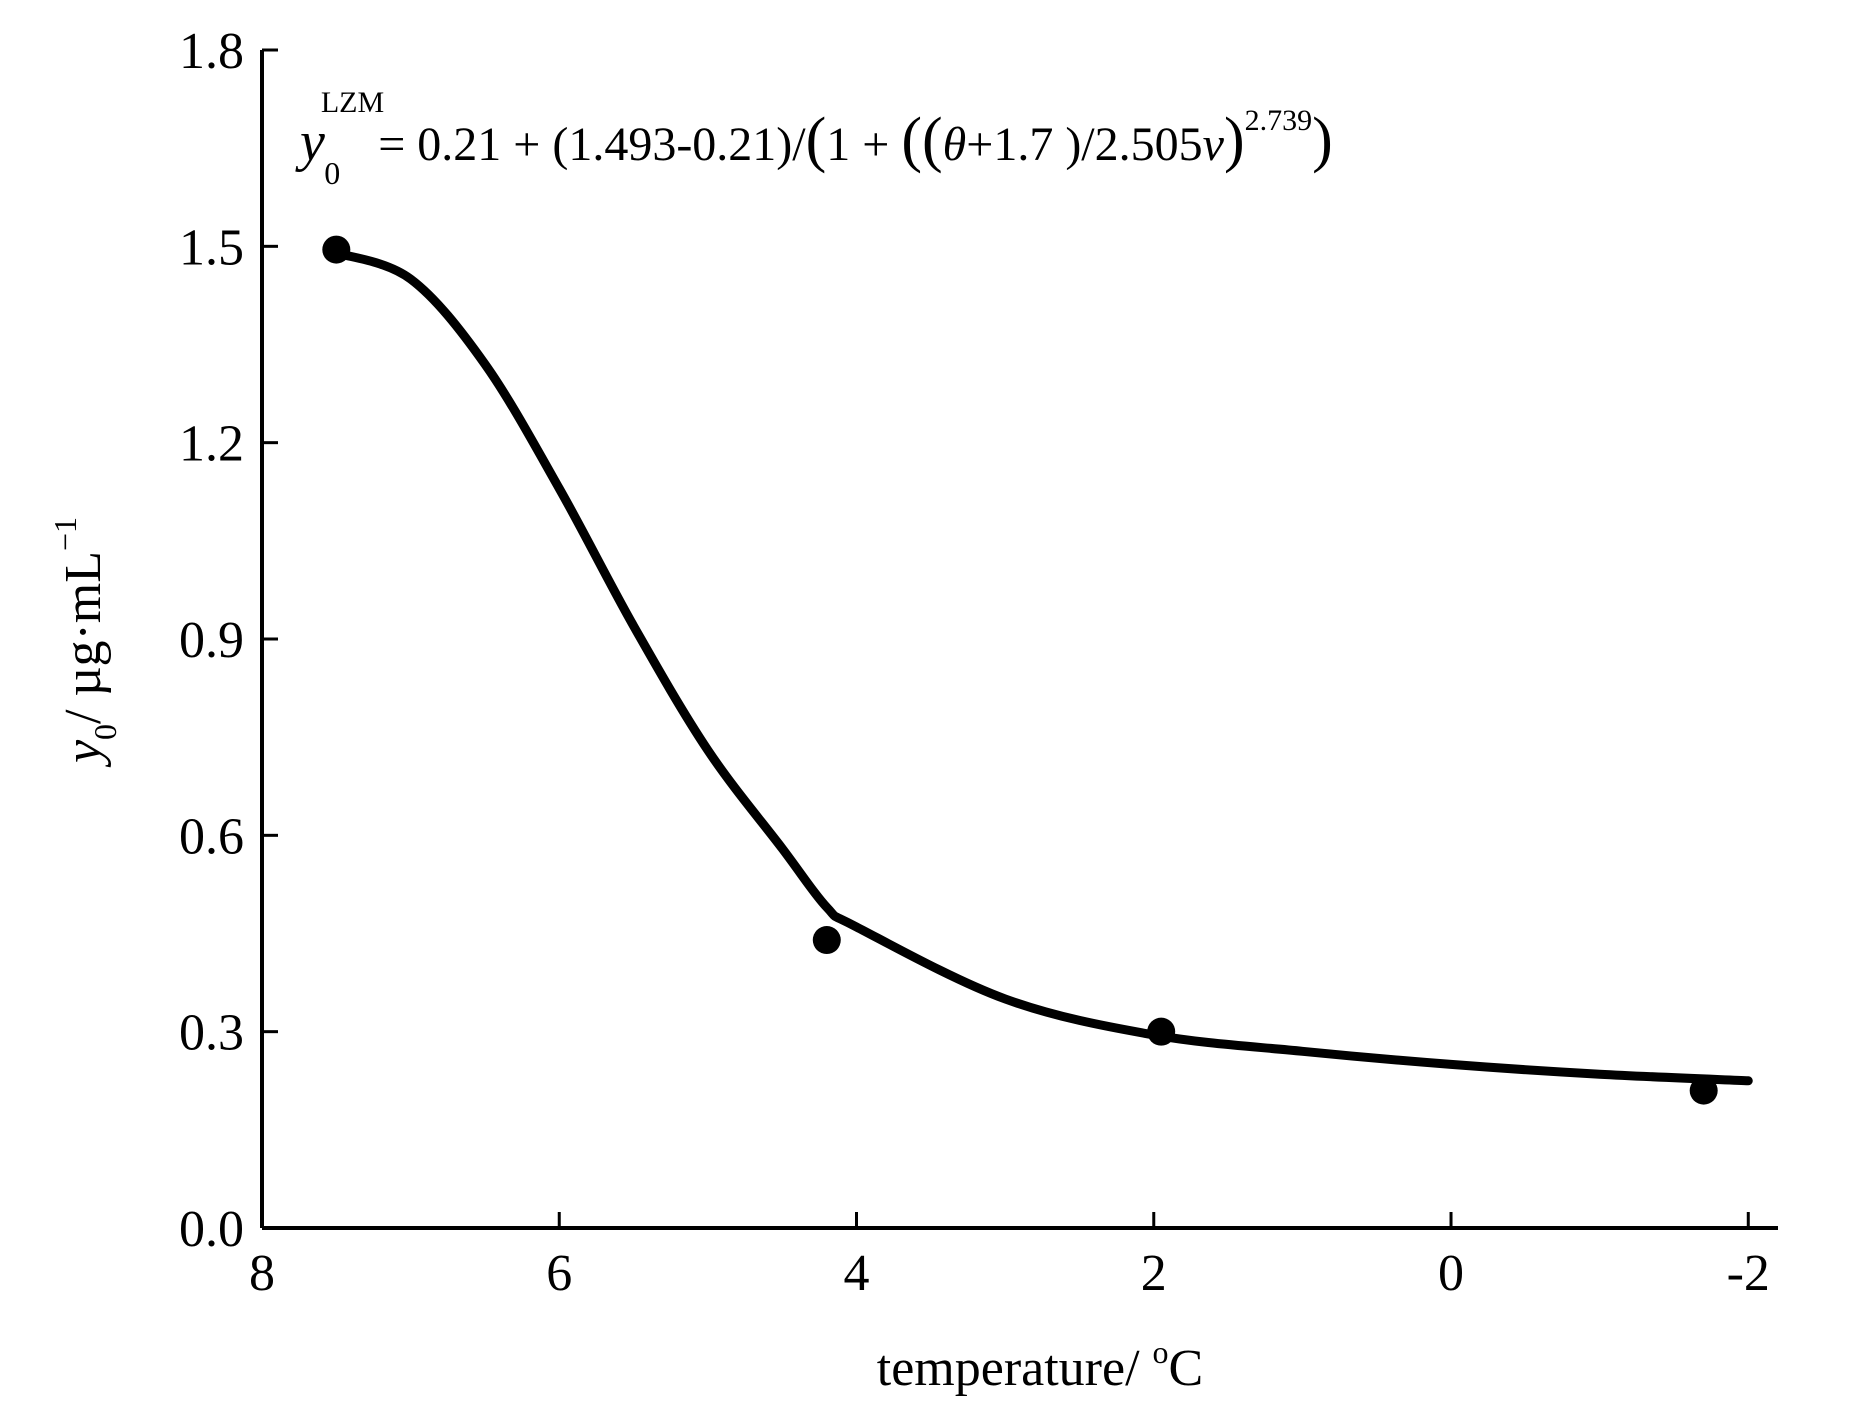  Describe the element at coordinates (1154, 1273) in the screenshot. I see `x-tick-label: 2` at that location.